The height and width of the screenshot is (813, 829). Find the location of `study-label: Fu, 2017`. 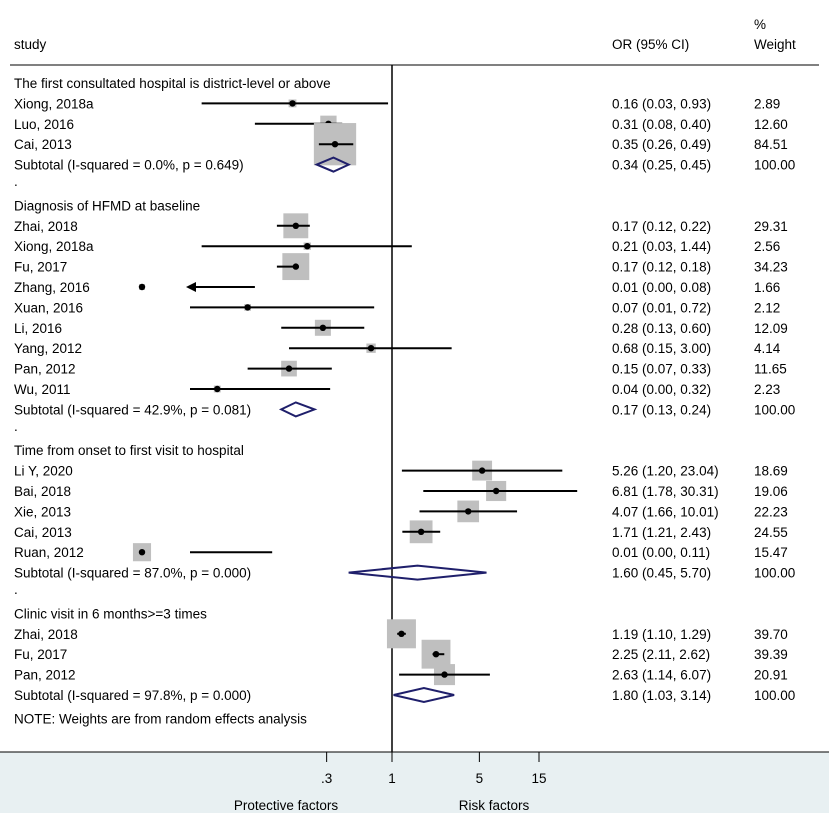

study-label: Fu, 2017 is located at coordinates (40, 654).